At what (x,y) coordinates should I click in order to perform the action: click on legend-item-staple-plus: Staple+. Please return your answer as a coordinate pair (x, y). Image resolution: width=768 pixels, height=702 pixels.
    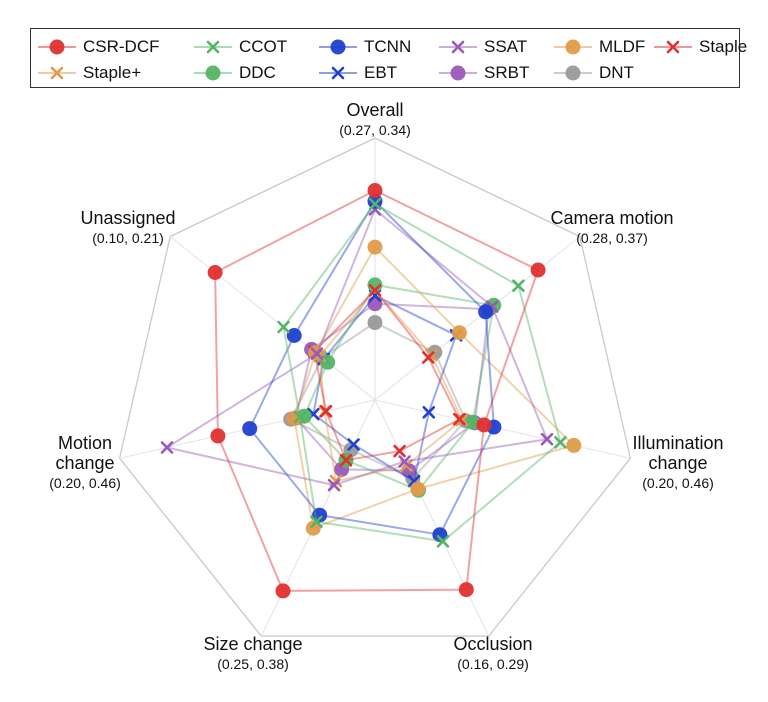
    Looking at the image, I should click on (88, 73).